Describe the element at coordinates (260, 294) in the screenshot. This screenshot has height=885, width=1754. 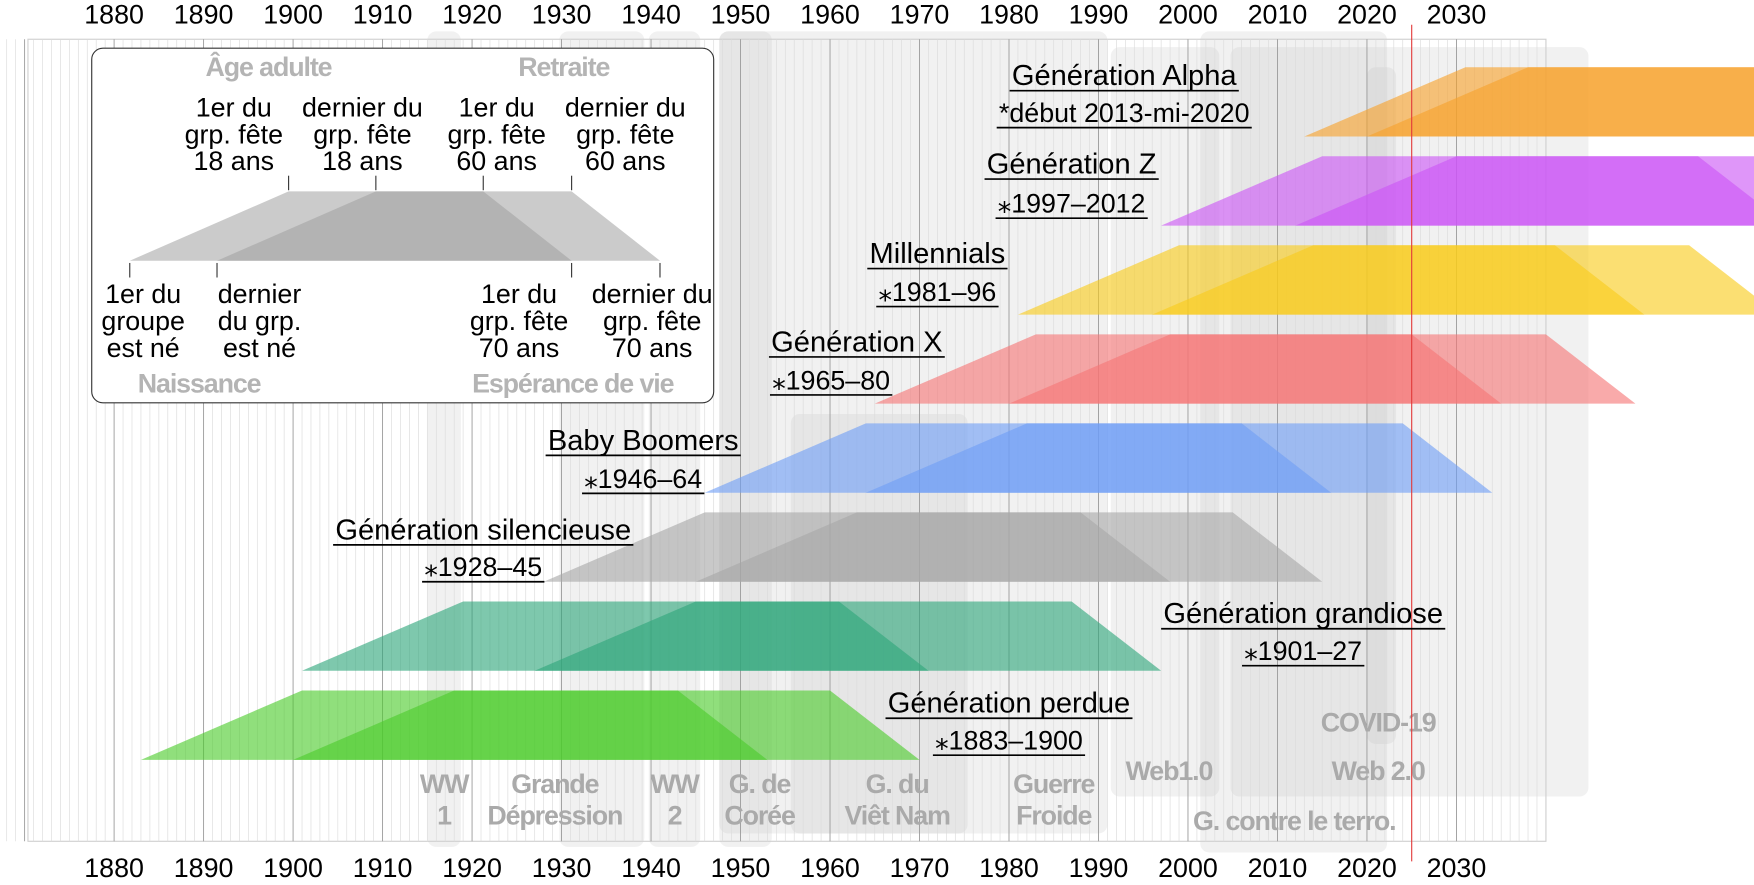
I see `legend-bottom-label: dernier` at that location.